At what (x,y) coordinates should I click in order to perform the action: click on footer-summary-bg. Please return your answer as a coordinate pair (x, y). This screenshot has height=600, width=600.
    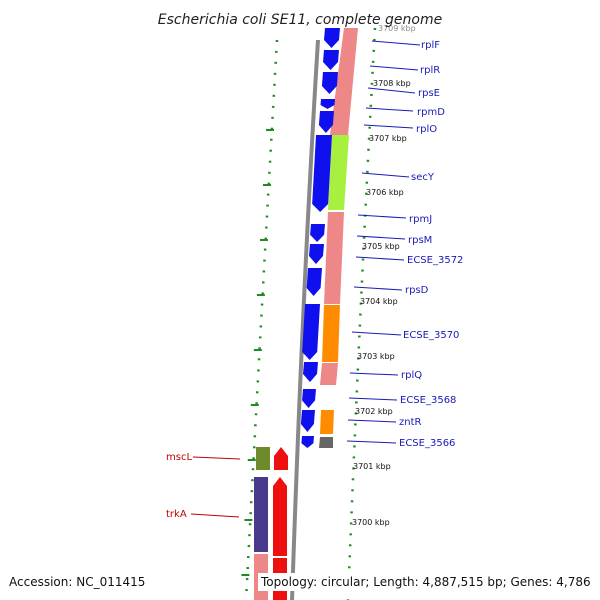
    Looking at the image, I should click on (425, 582).